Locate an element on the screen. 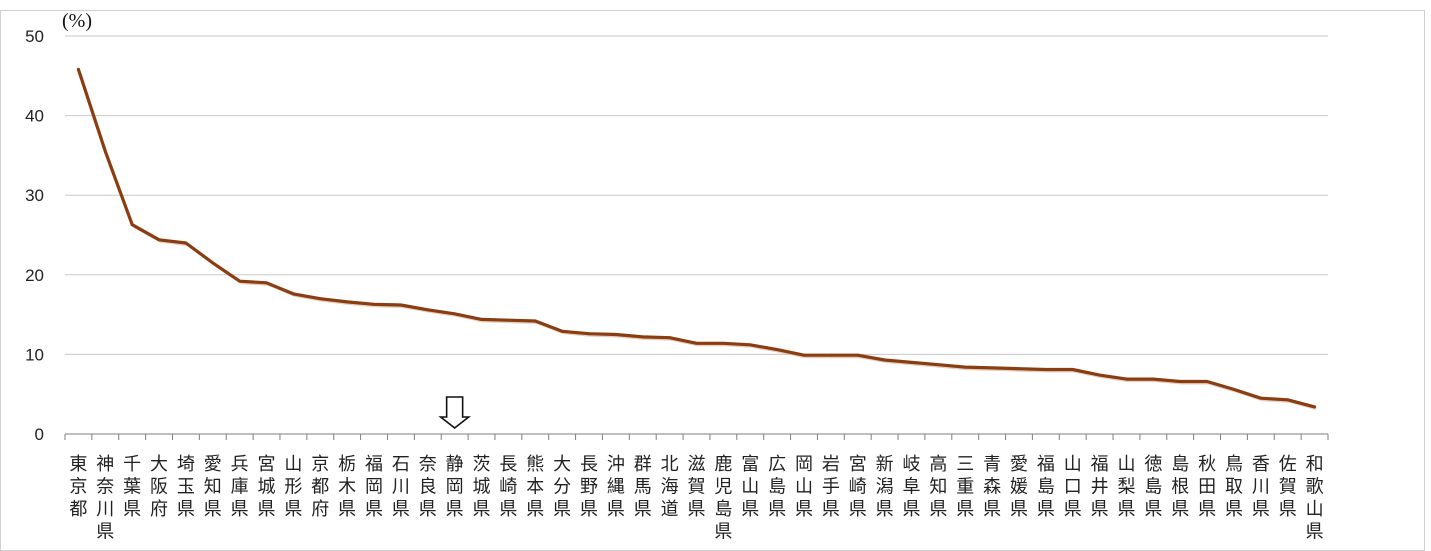 This screenshot has width=1431, height=551. category-label: 徳島県 is located at coordinates (1153, 487).